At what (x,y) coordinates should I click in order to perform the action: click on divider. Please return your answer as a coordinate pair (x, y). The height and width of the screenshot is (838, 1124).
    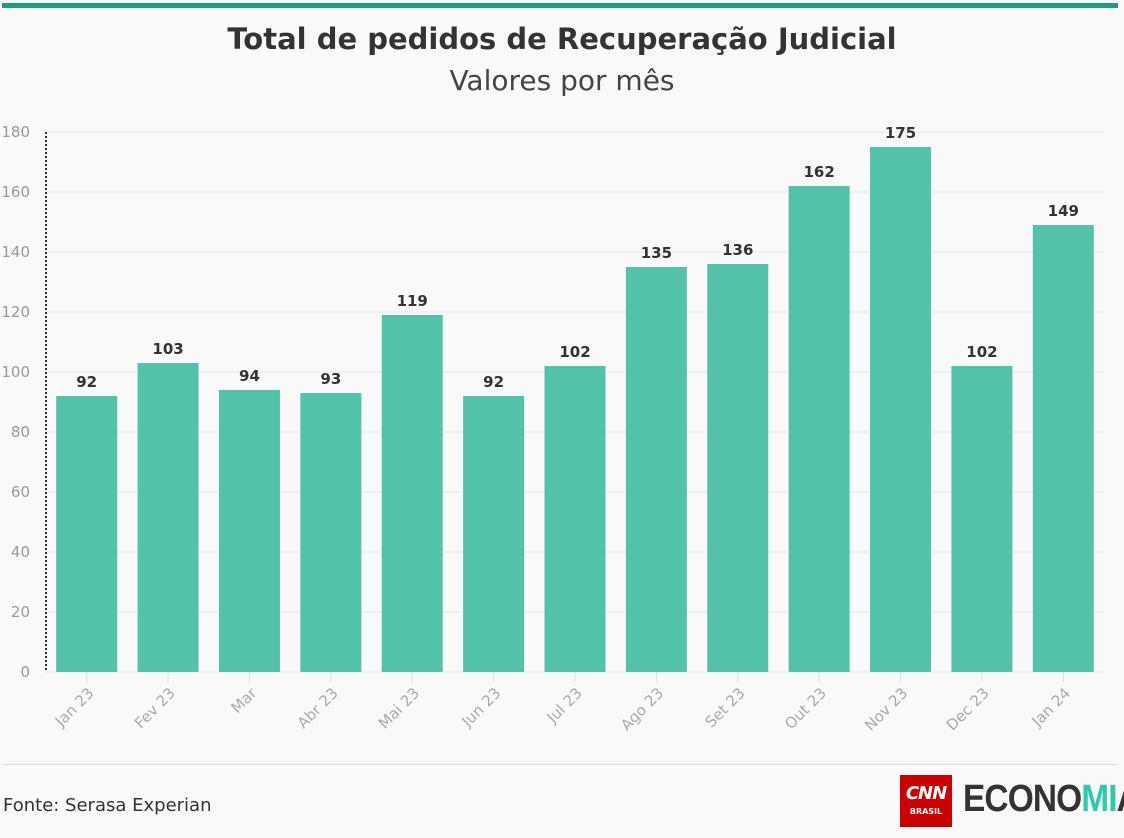
    Looking at the image, I should click on (560, 764).